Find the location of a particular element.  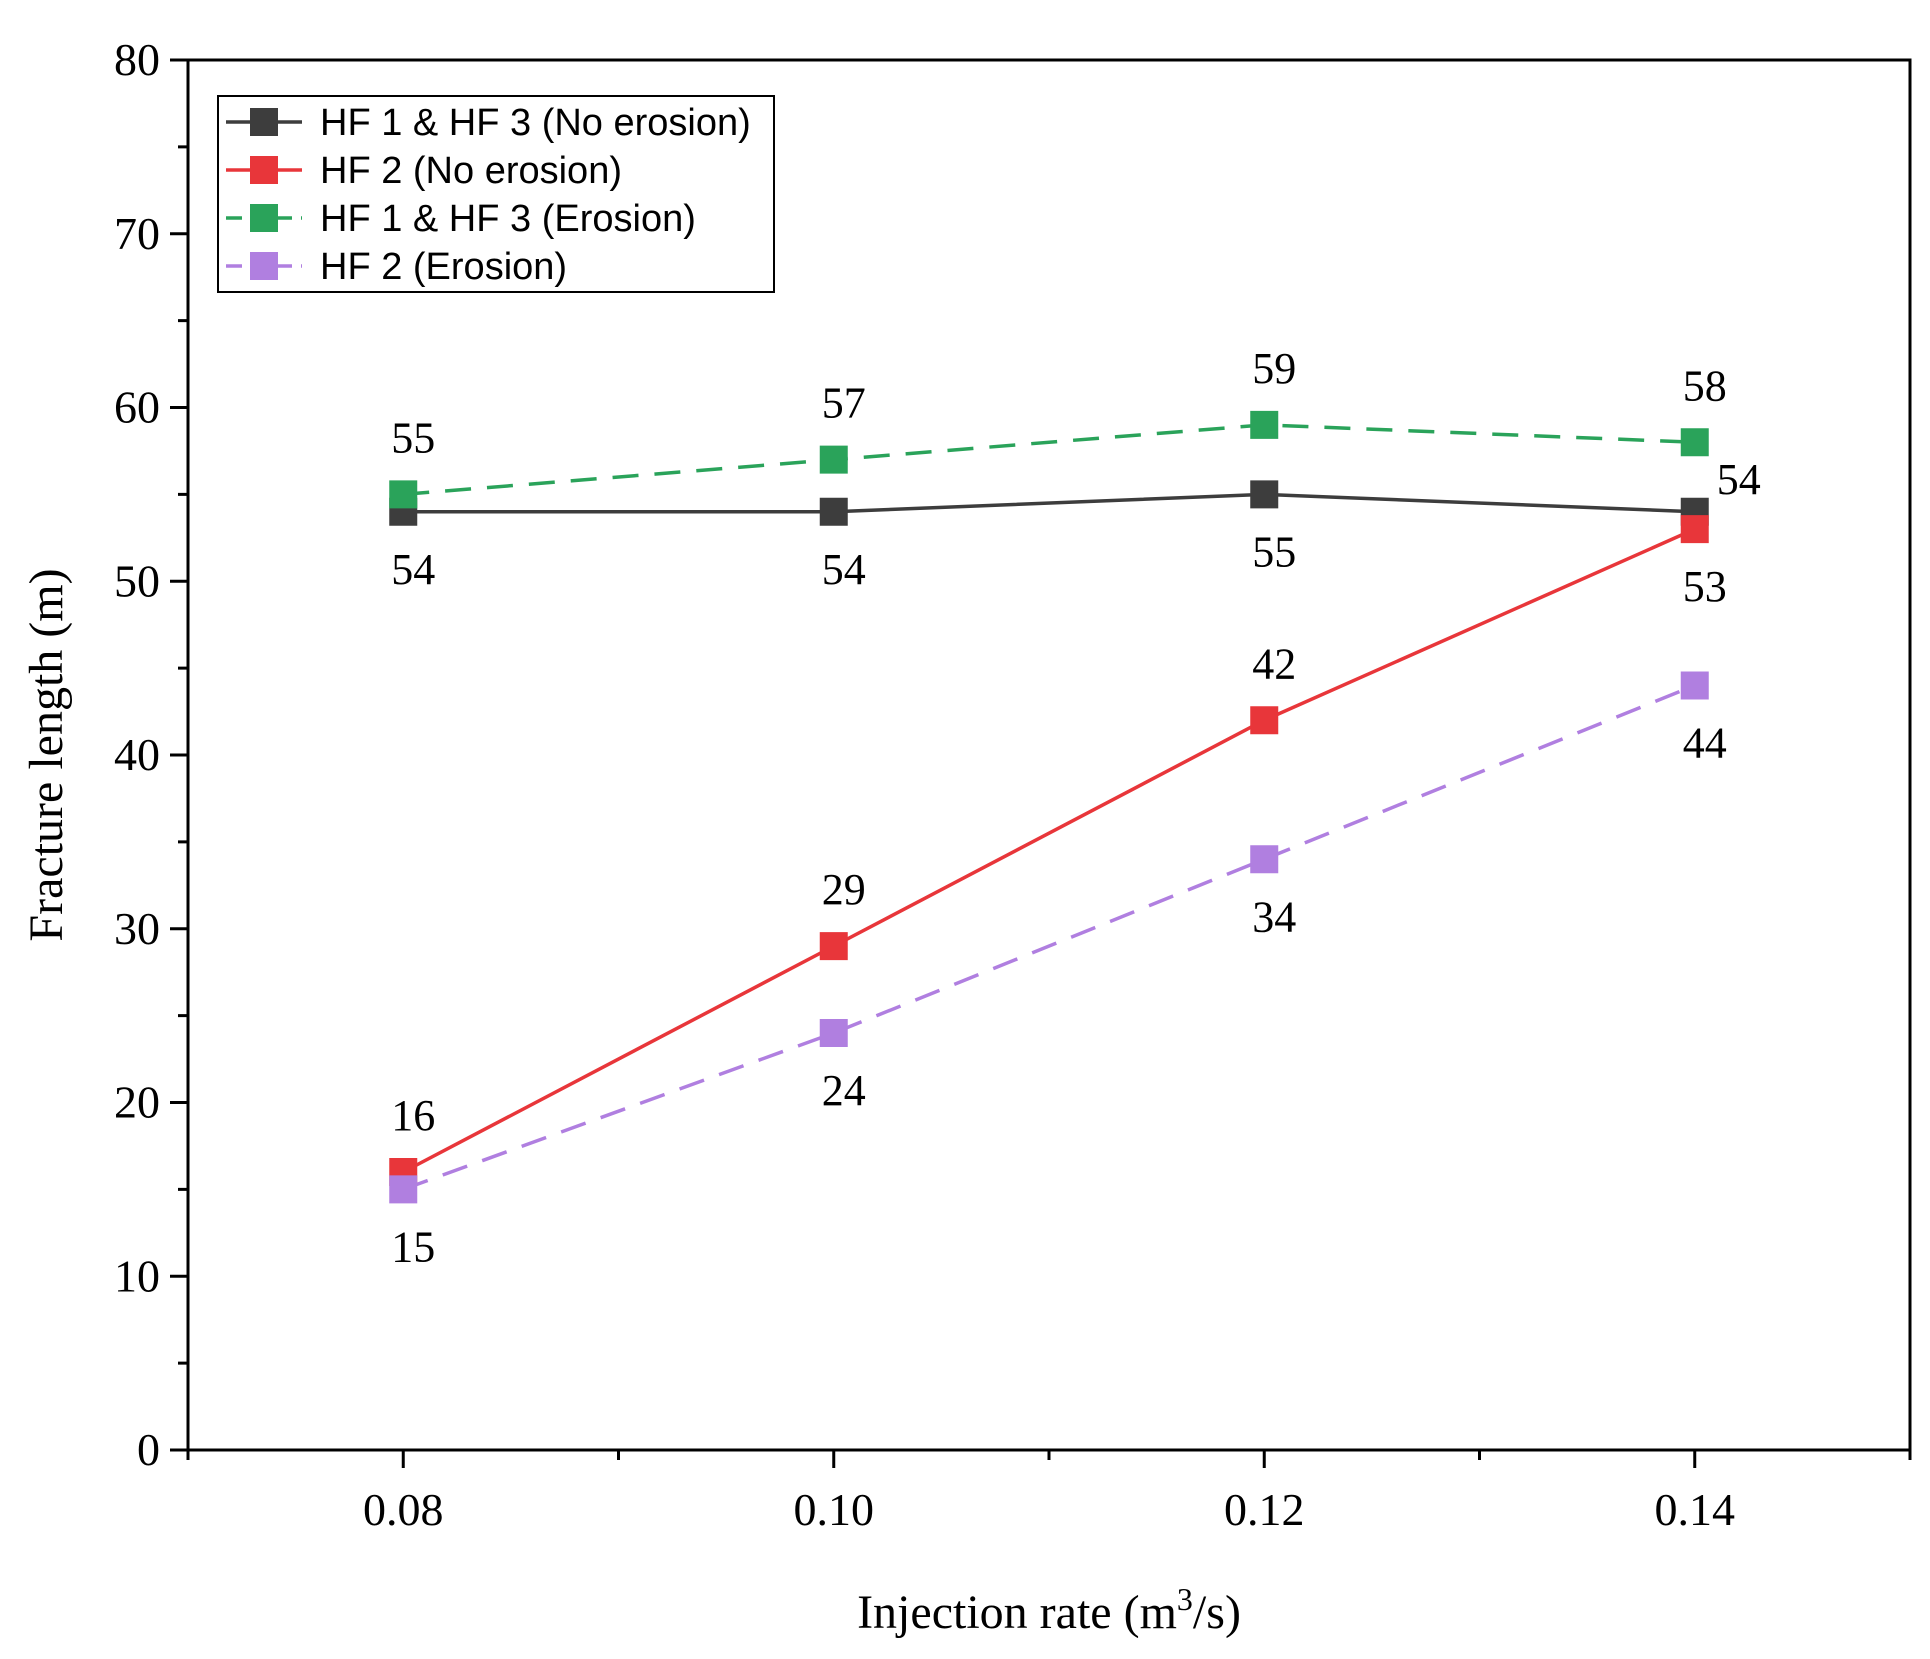

x-tick-label: 0.12 is located at coordinates (1264, 1509).